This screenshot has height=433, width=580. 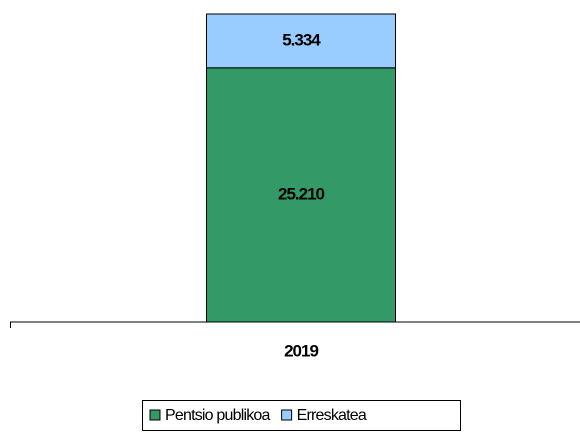 What do you see at coordinates (301, 350) in the screenshot?
I see `x-tick-label: 2019` at bounding box center [301, 350].